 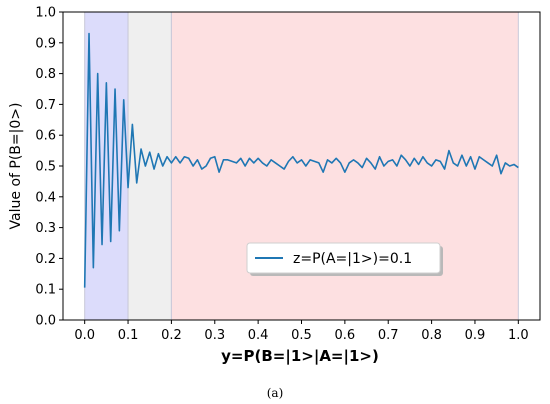 What do you see at coordinates (84, 335) in the screenshot?
I see `x-tick-label: 0.0` at bounding box center [84, 335].